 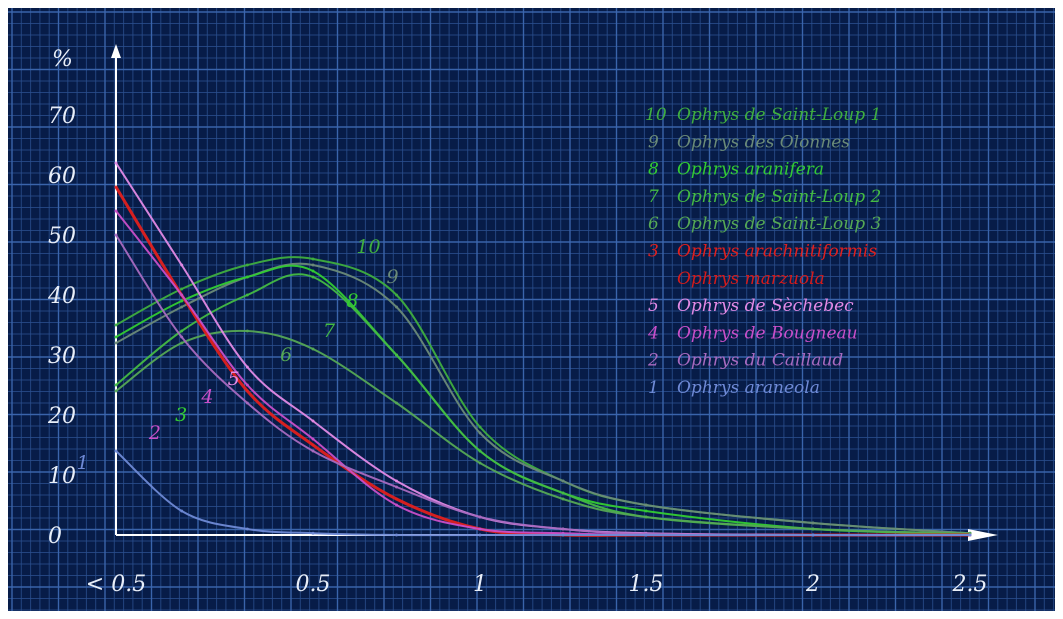 What do you see at coordinates (777, 252) in the screenshot?
I see `legend-entry: Ophrys arachnitiformis` at bounding box center [777, 252].